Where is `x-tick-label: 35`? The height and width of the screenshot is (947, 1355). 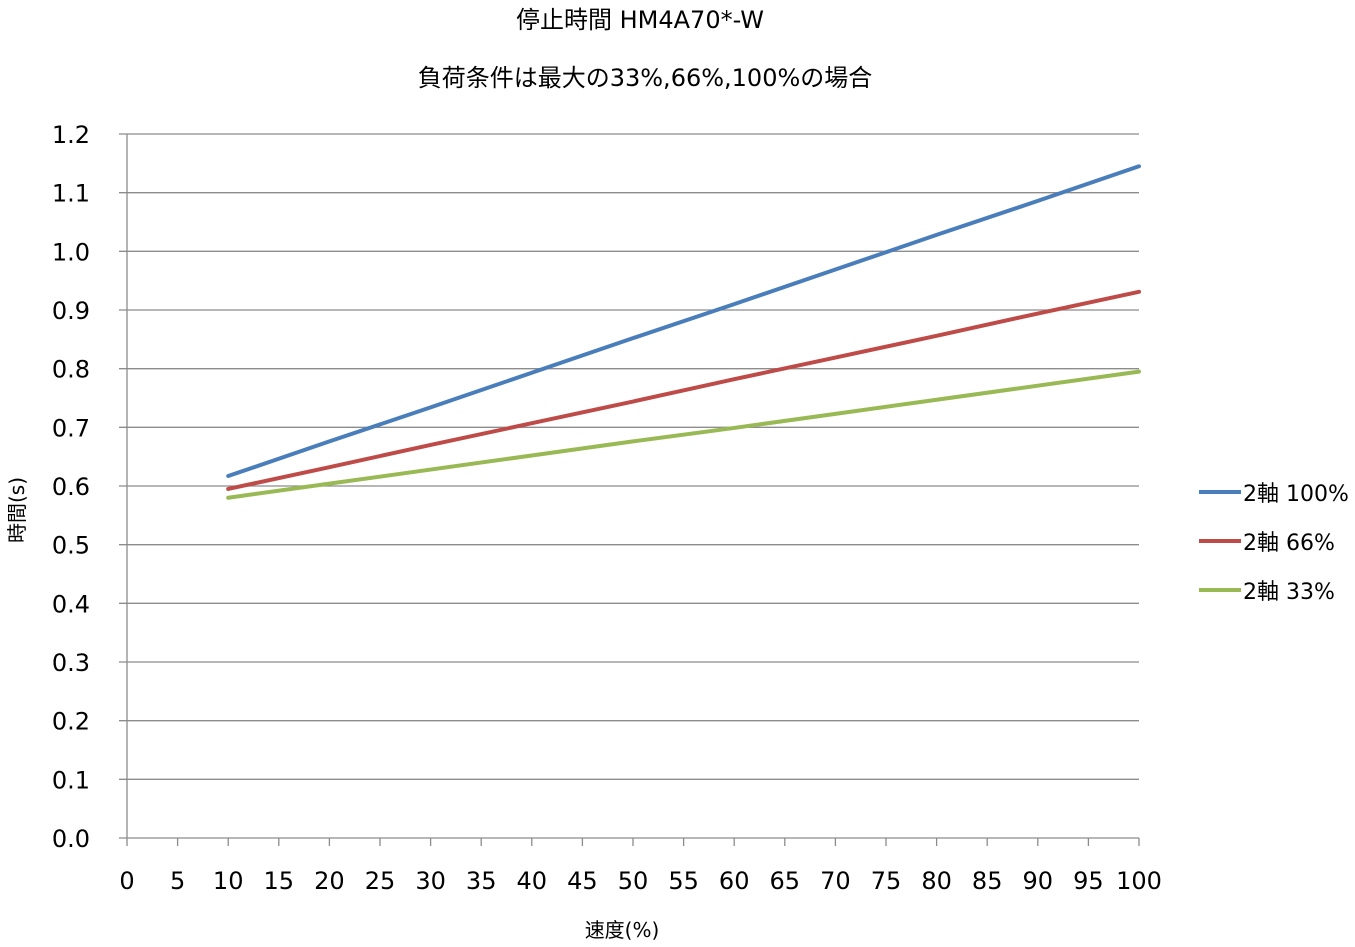 x-tick-label: 35 is located at coordinates (481, 881).